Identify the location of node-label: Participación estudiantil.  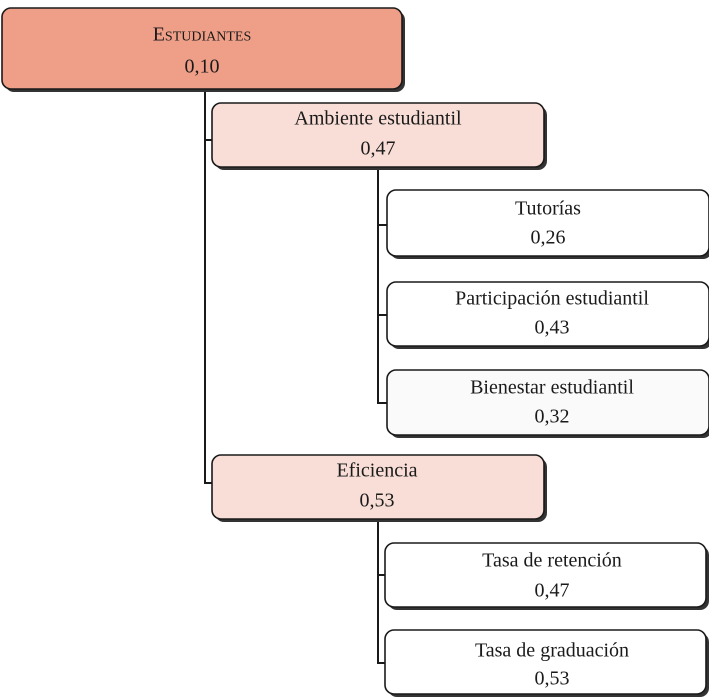
(552, 299).